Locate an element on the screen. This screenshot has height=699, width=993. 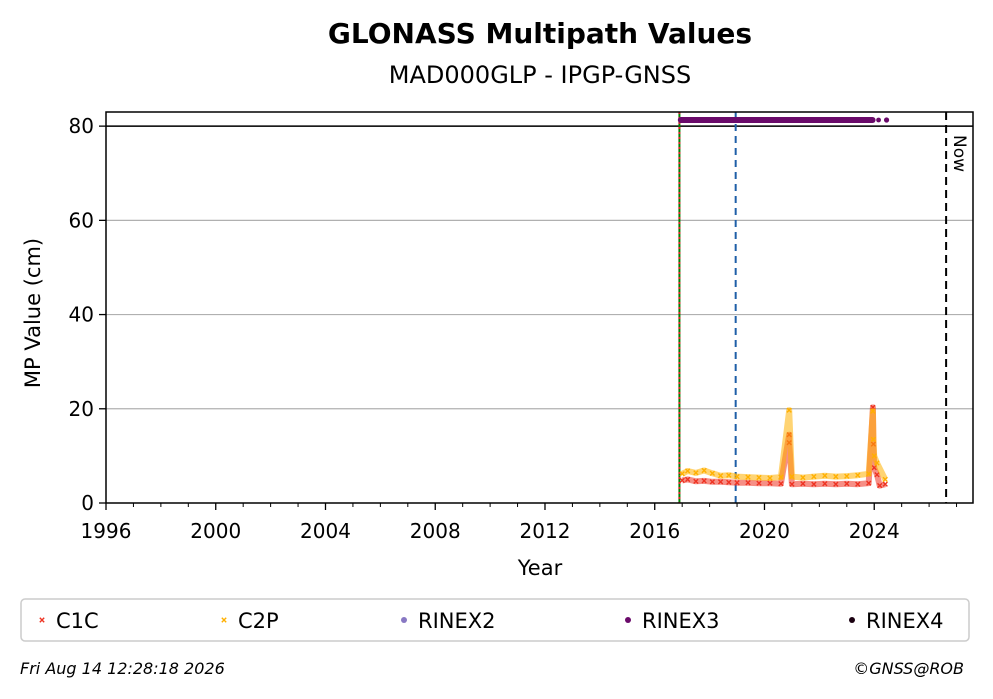
legend-frame is located at coordinates (495, 620).